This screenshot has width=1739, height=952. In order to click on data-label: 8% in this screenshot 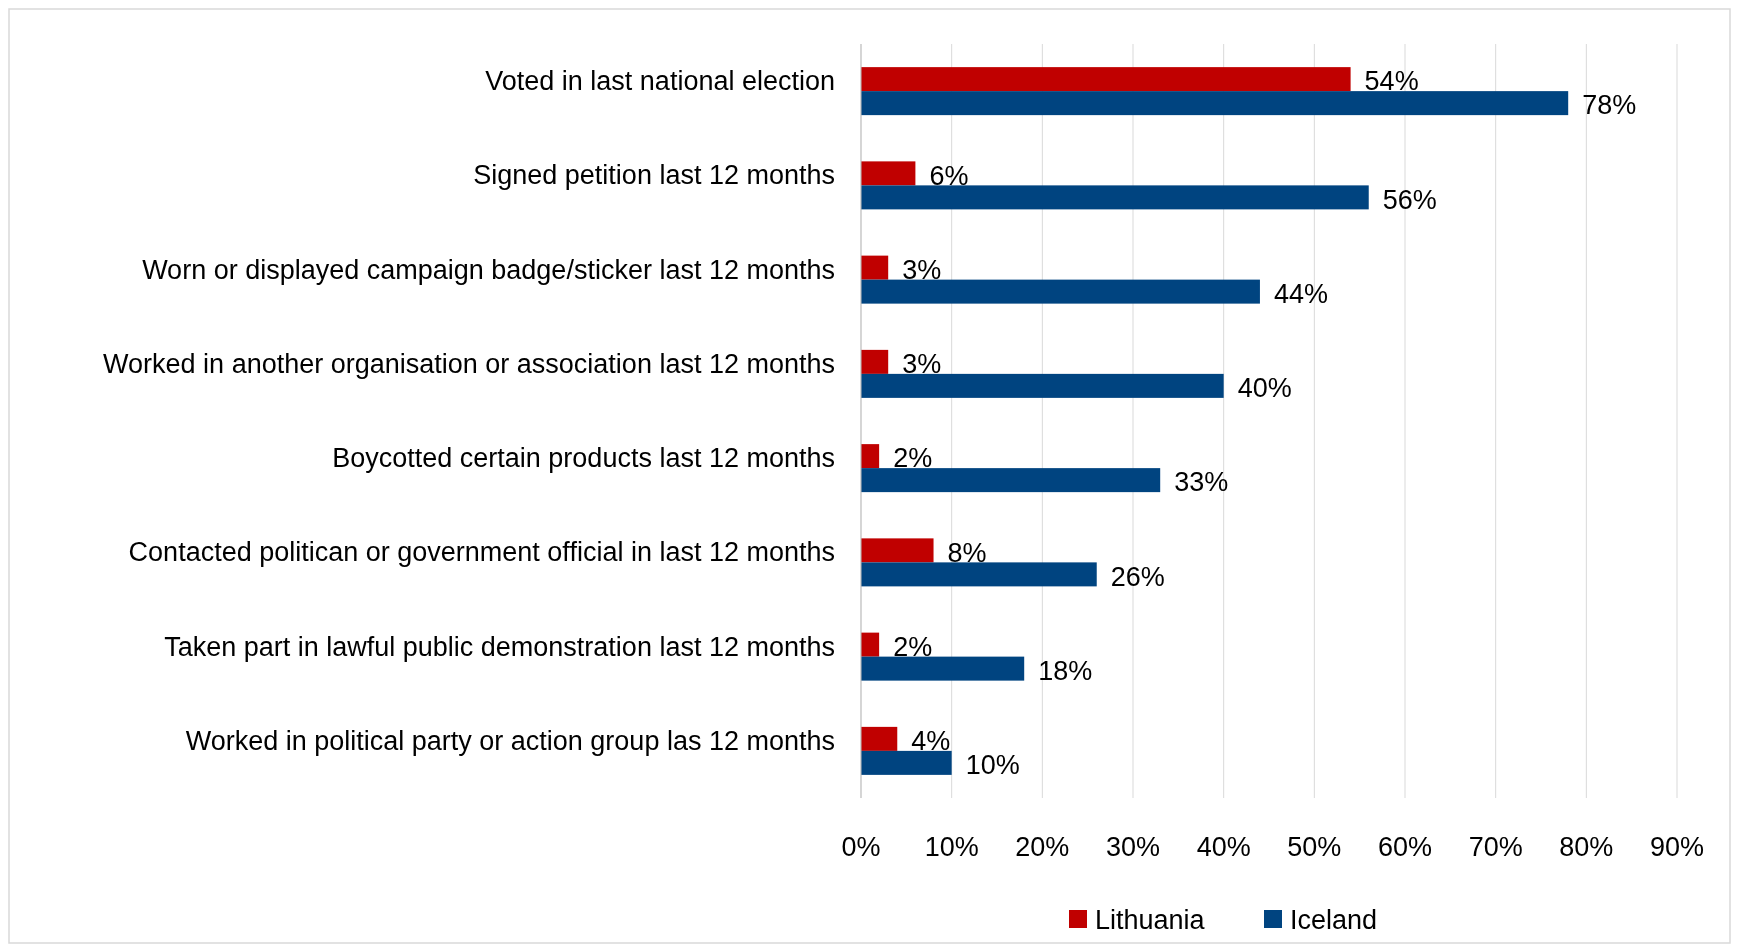, I will do `click(967, 552)`.